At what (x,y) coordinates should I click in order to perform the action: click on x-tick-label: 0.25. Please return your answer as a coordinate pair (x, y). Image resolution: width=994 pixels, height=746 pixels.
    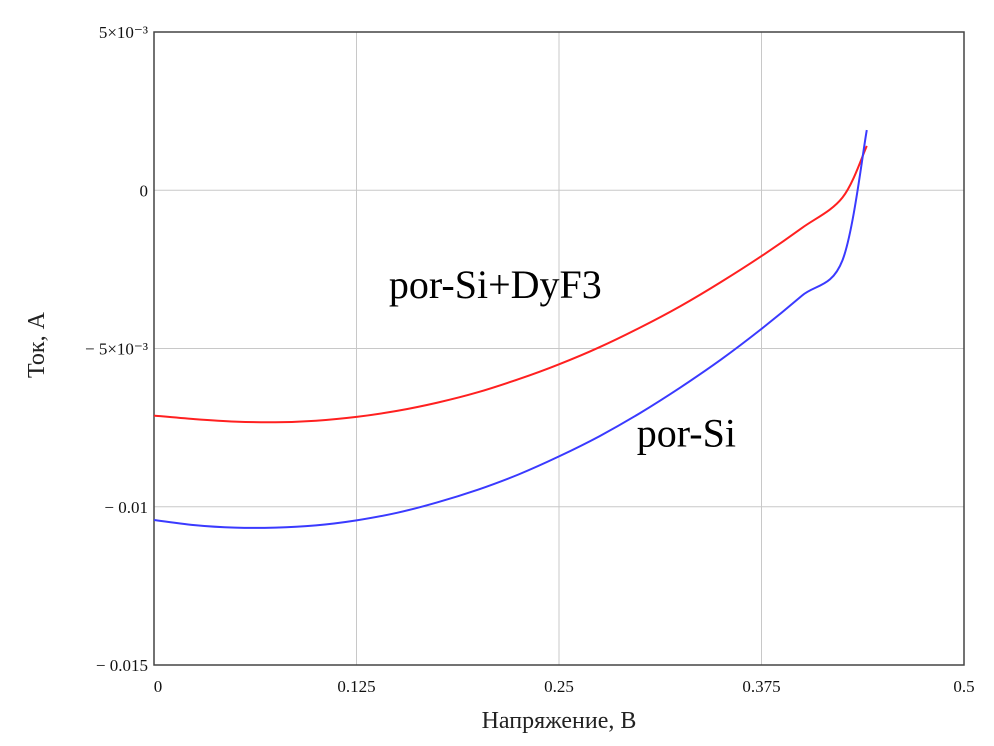
    Looking at the image, I should click on (559, 686).